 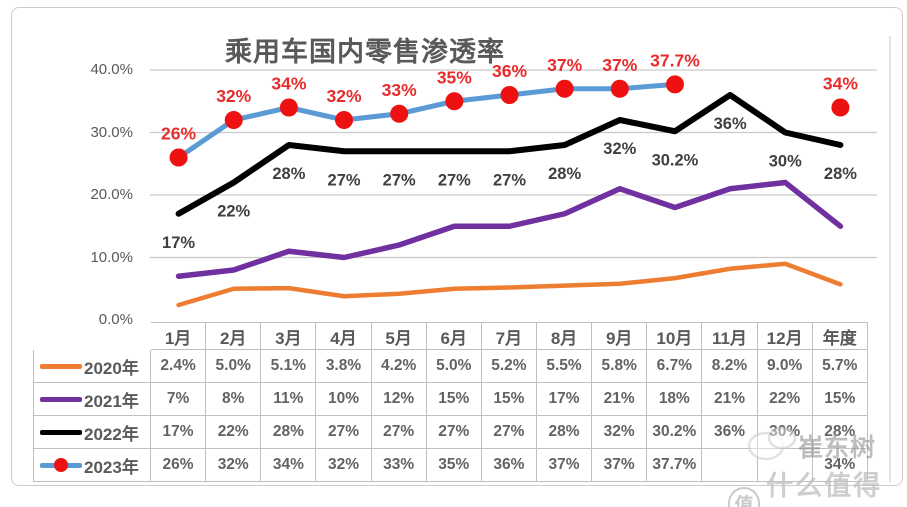 I want to click on column-header: 年度, so click(x=840, y=336).